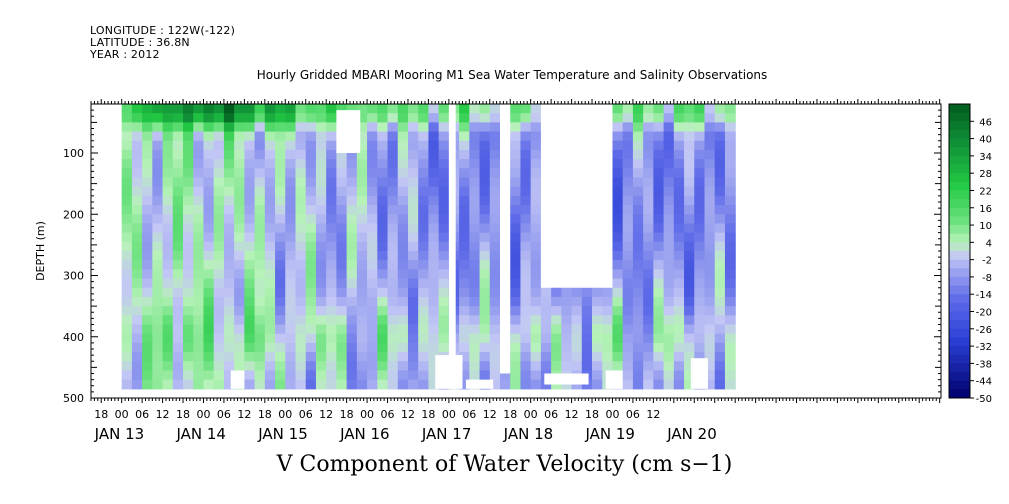 This screenshot has height=504, width=1009. What do you see at coordinates (285, 414) in the screenshot?
I see `x-tick-label: 00` at bounding box center [285, 414].